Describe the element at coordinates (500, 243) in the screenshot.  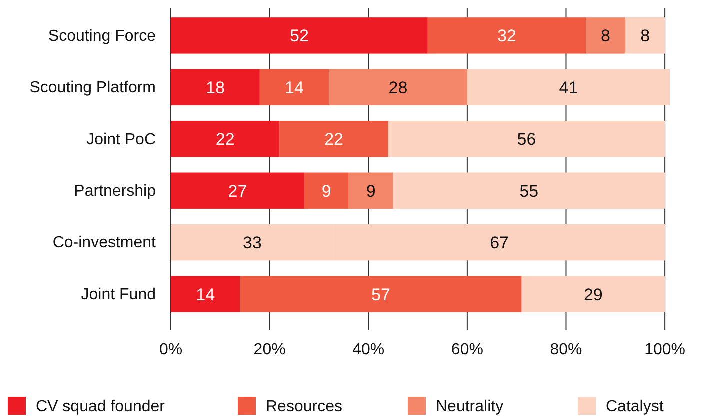
I see `data-label: 67` at that location.